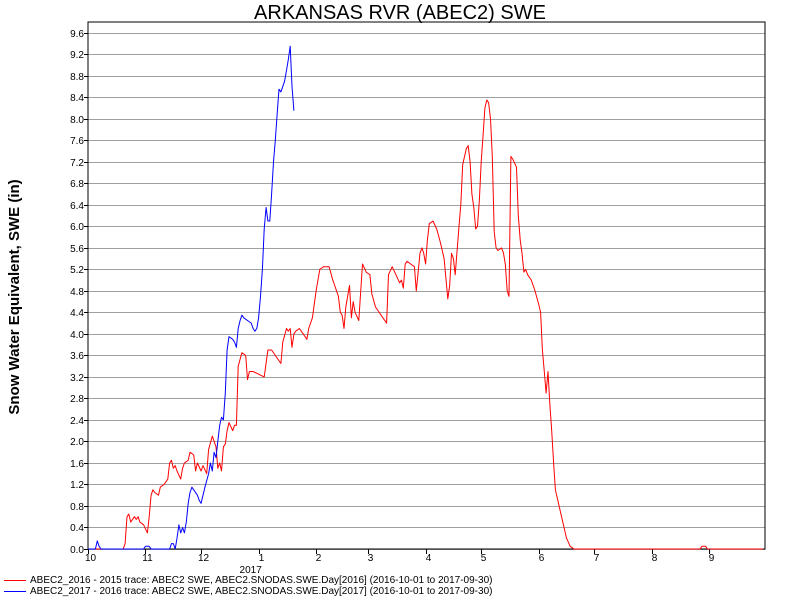  Describe the element at coordinates (371, 558) in the screenshot. I see `x-tick-label: 3` at that location.